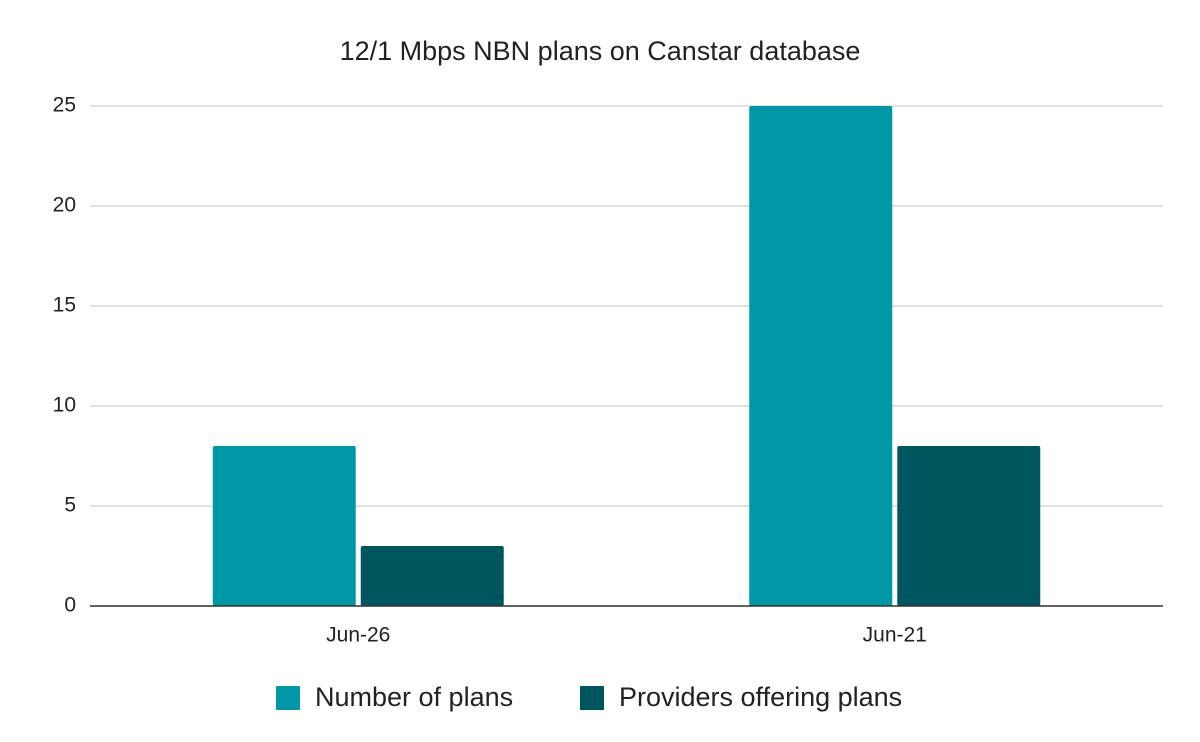  What do you see at coordinates (70, 505) in the screenshot?
I see `y-tick-label: 5` at bounding box center [70, 505].